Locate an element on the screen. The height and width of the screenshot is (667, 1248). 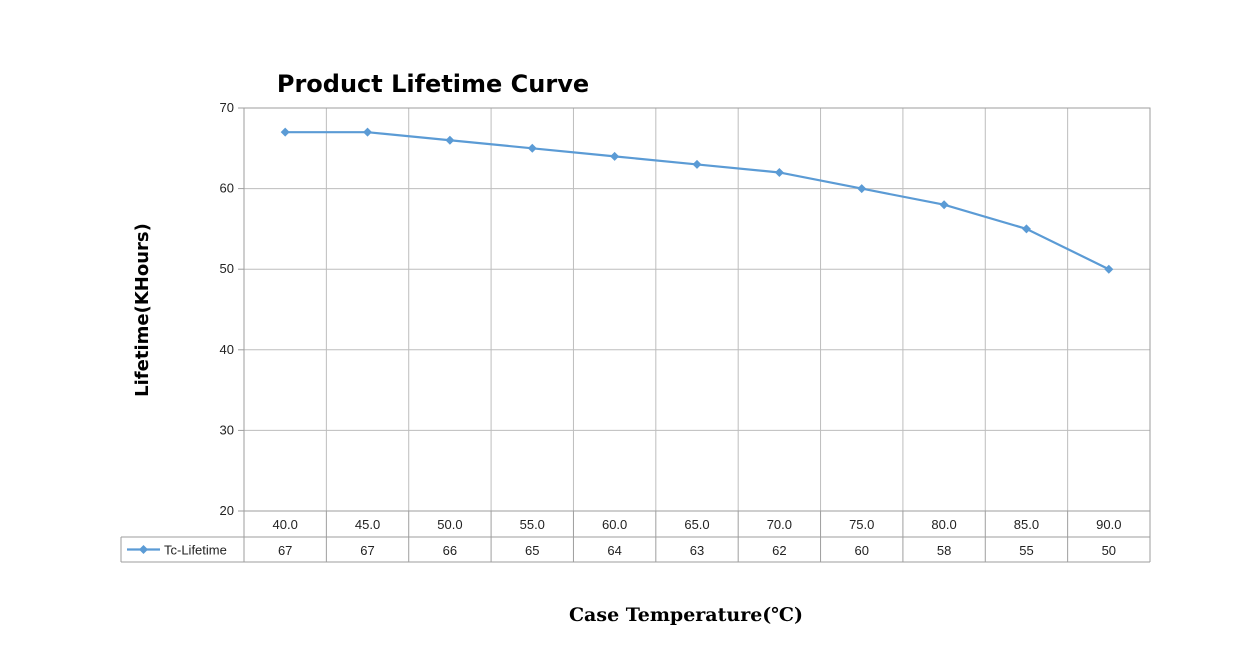
x-tick-label: 60.0 is located at coordinates (614, 524).